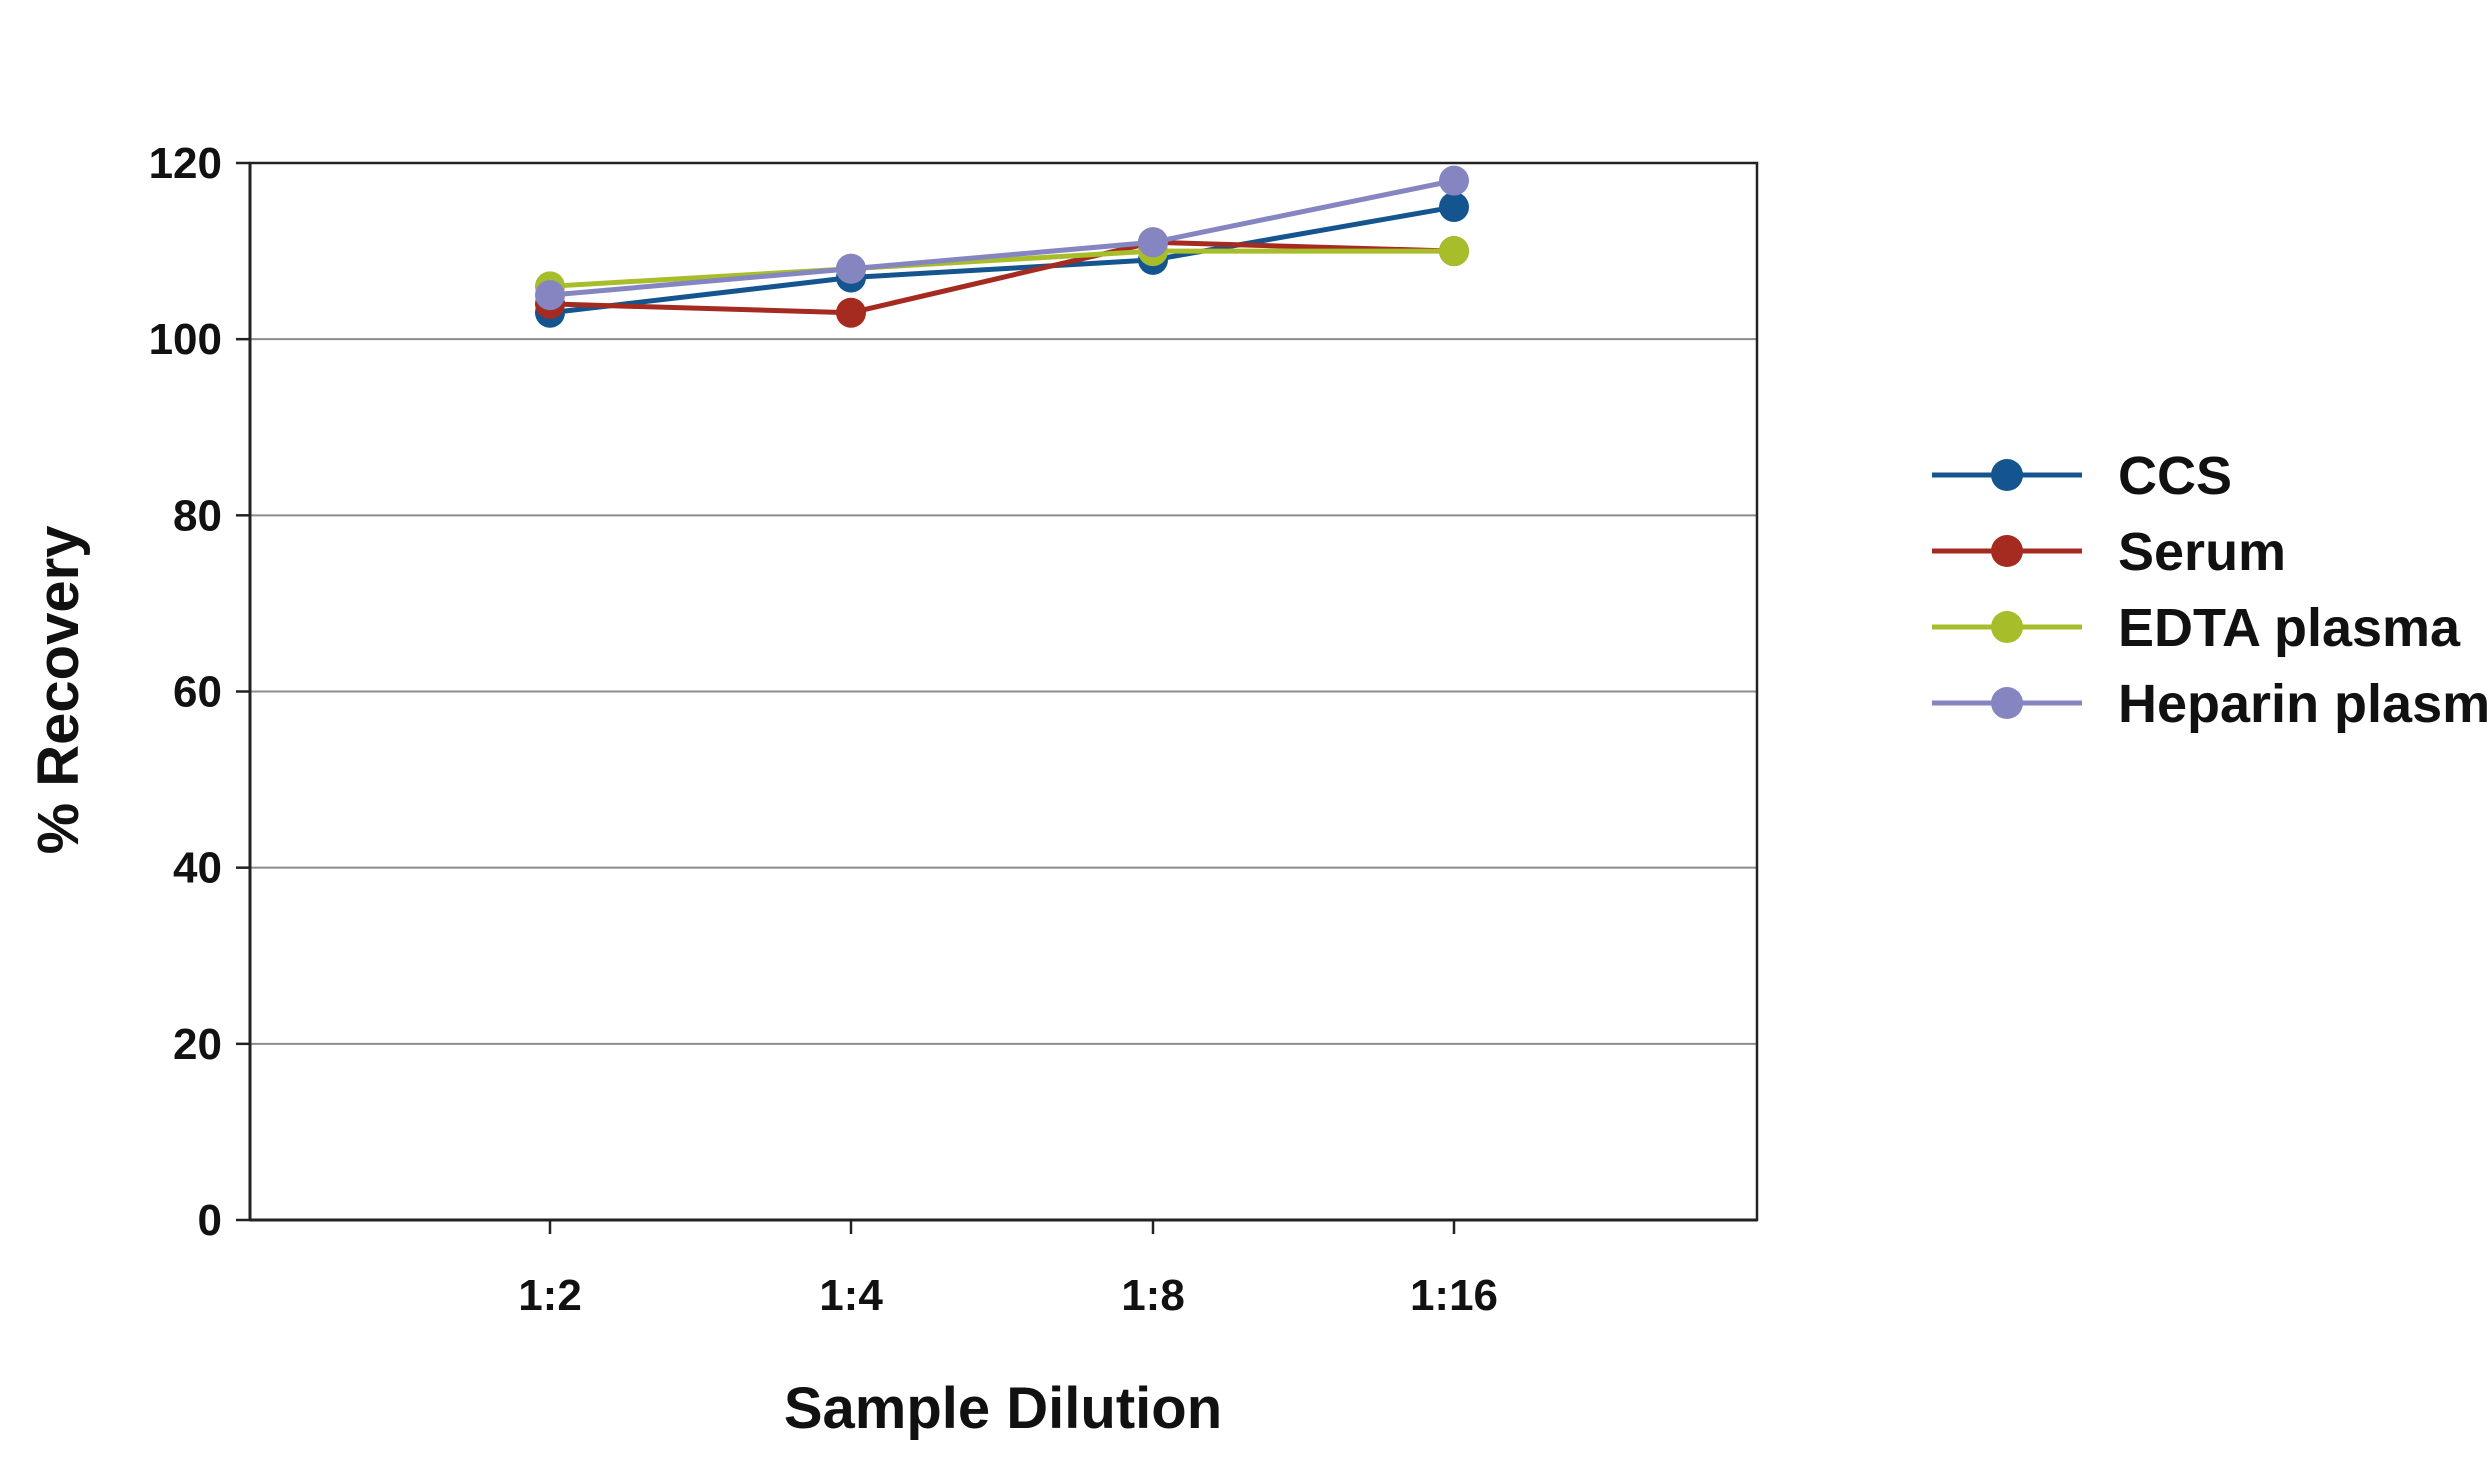 This screenshot has height=1460, width=2491. What do you see at coordinates (58, 690) in the screenshot?
I see `y-axis-title: % Recovery` at bounding box center [58, 690].